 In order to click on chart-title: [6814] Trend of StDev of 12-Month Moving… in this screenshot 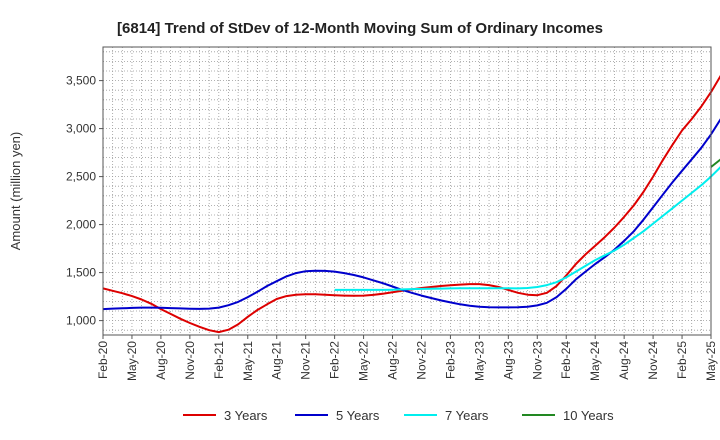, I will do `click(360, 28)`.